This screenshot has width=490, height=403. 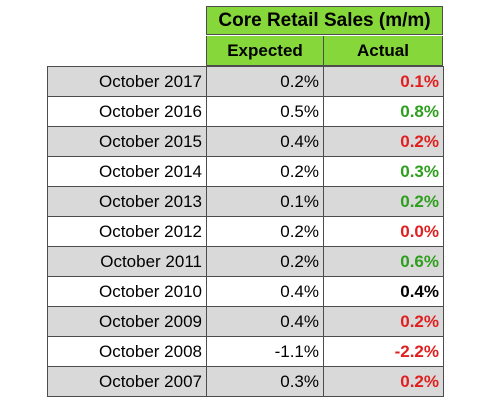 What do you see at coordinates (127, 351) in the screenshot?
I see `period-cell: October 2008` at bounding box center [127, 351].